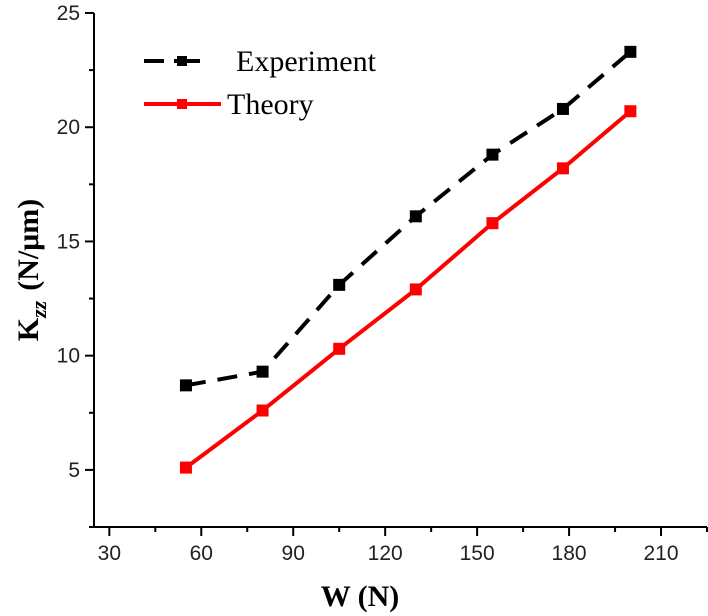 Image resolution: width=708 pixels, height=616 pixels. What do you see at coordinates (201, 553) in the screenshot?
I see `x-tick-label: 60` at bounding box center [201, 553].